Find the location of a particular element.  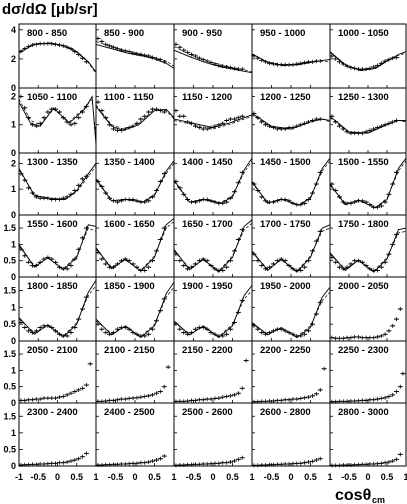

panel-energy-label: 1450 - 1500 is located at coordinates (285, 162).